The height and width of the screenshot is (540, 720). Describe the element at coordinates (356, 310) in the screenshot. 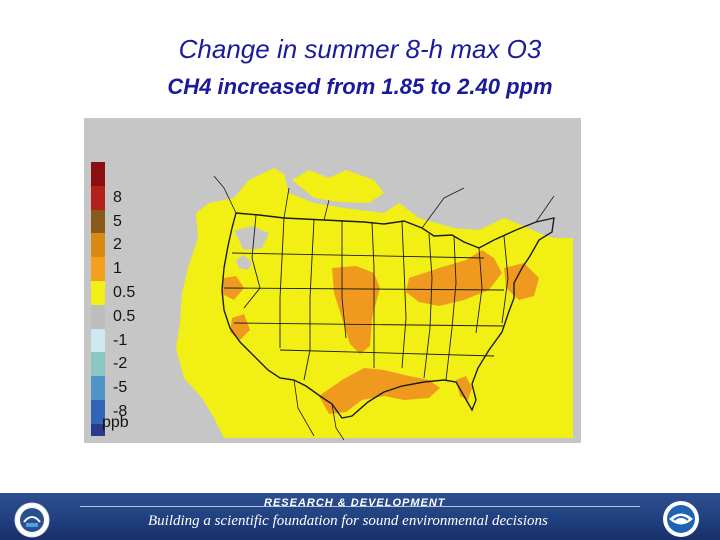

I see `increase-region-orange-plains` at that location.